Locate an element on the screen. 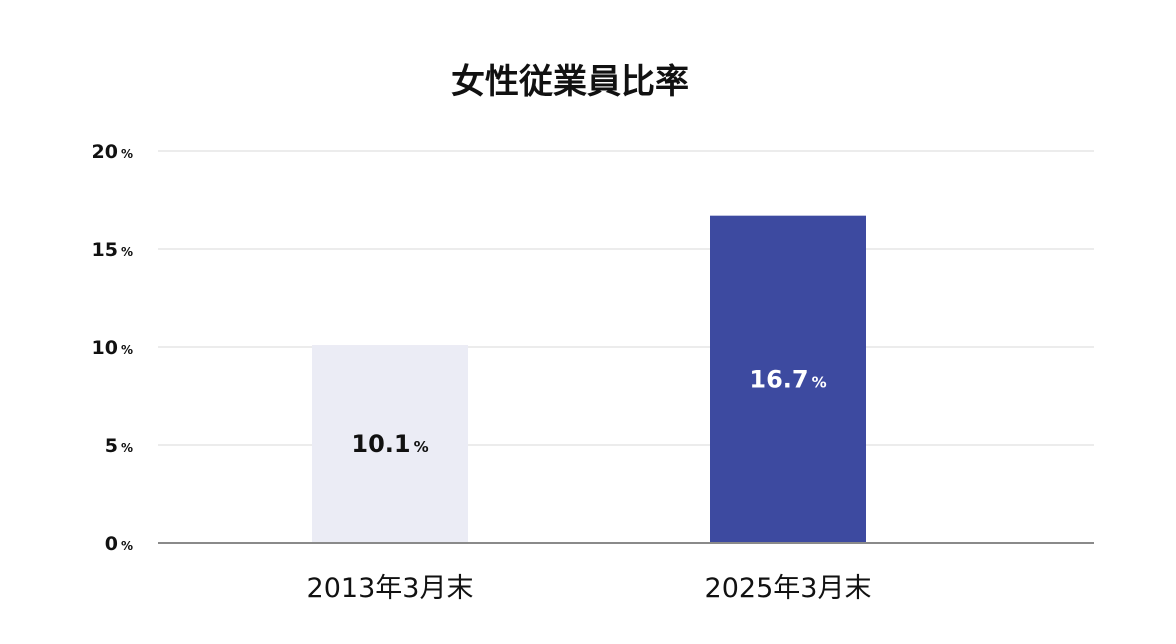 The width and height of the screenshot is (1176, 644). y-axis-ticks: 0 % 5 % 10 % 15 % 20% is located at coordinates (112, 348).